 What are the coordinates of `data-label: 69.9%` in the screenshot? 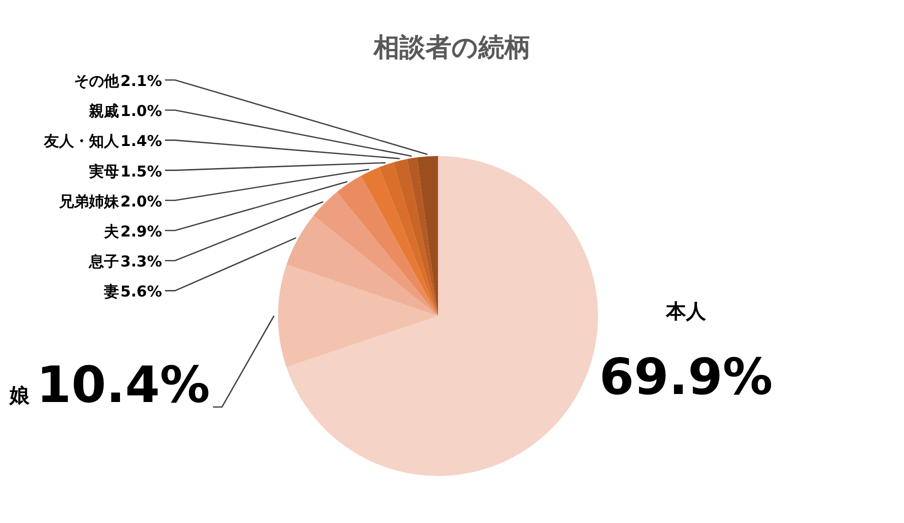 It's located at (686, 377).